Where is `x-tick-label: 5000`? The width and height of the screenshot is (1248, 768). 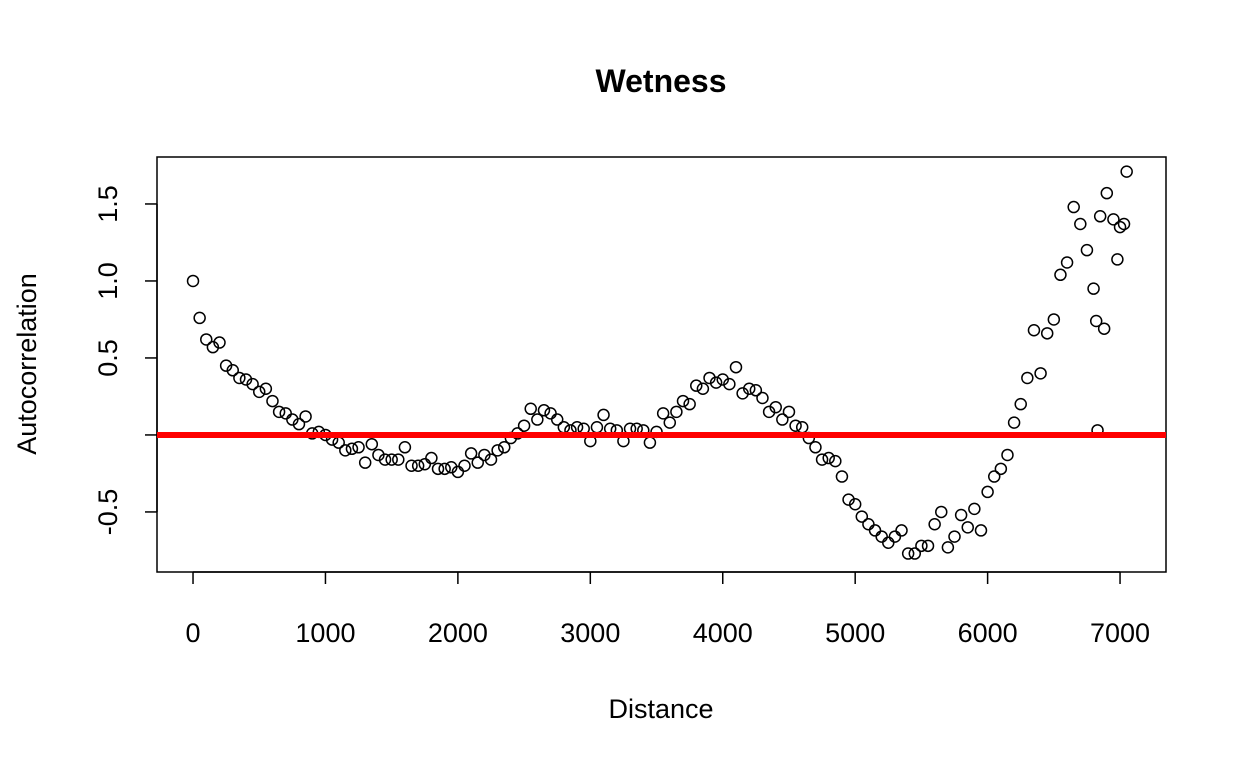 x-tick-label: 5000 is located at coordinates (855, 633).